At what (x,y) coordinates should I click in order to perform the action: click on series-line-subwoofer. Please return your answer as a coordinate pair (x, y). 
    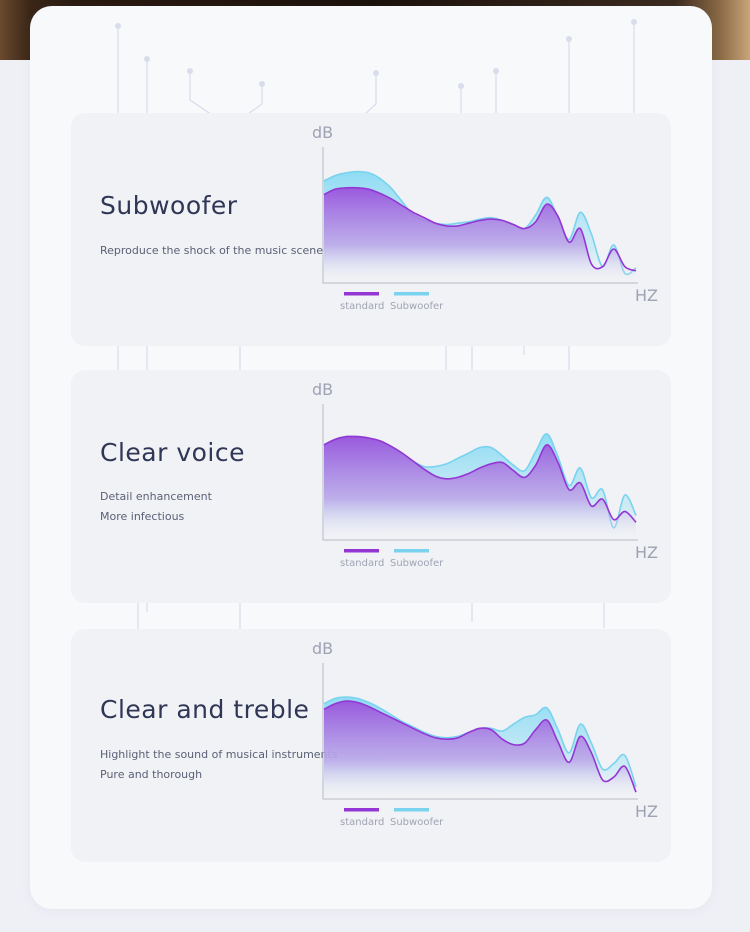
    Looking at the image, I should click on (480, 223).